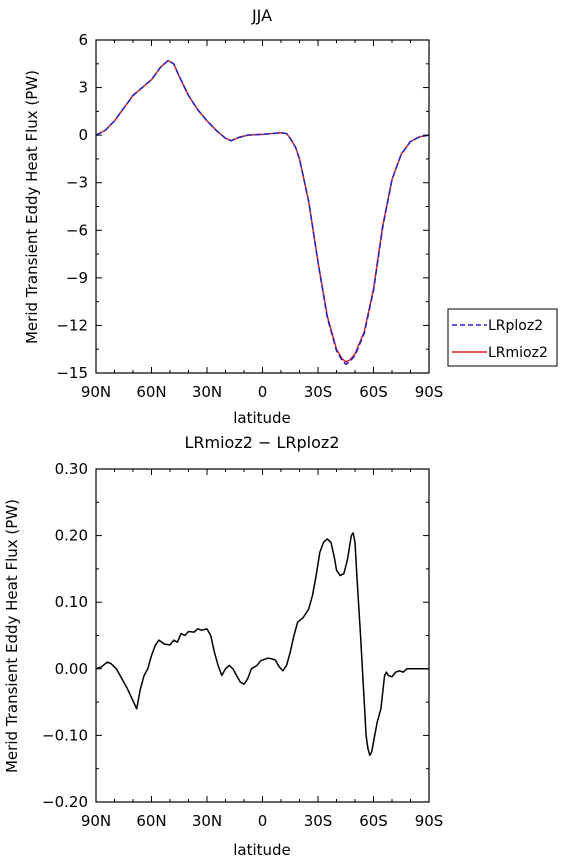 The image size is (563, 861). What do you see at coordinates (429, 821) in the screenshot?
I see `bottom-x-tick-label-6: 90S` at bounding box center [429, 821].